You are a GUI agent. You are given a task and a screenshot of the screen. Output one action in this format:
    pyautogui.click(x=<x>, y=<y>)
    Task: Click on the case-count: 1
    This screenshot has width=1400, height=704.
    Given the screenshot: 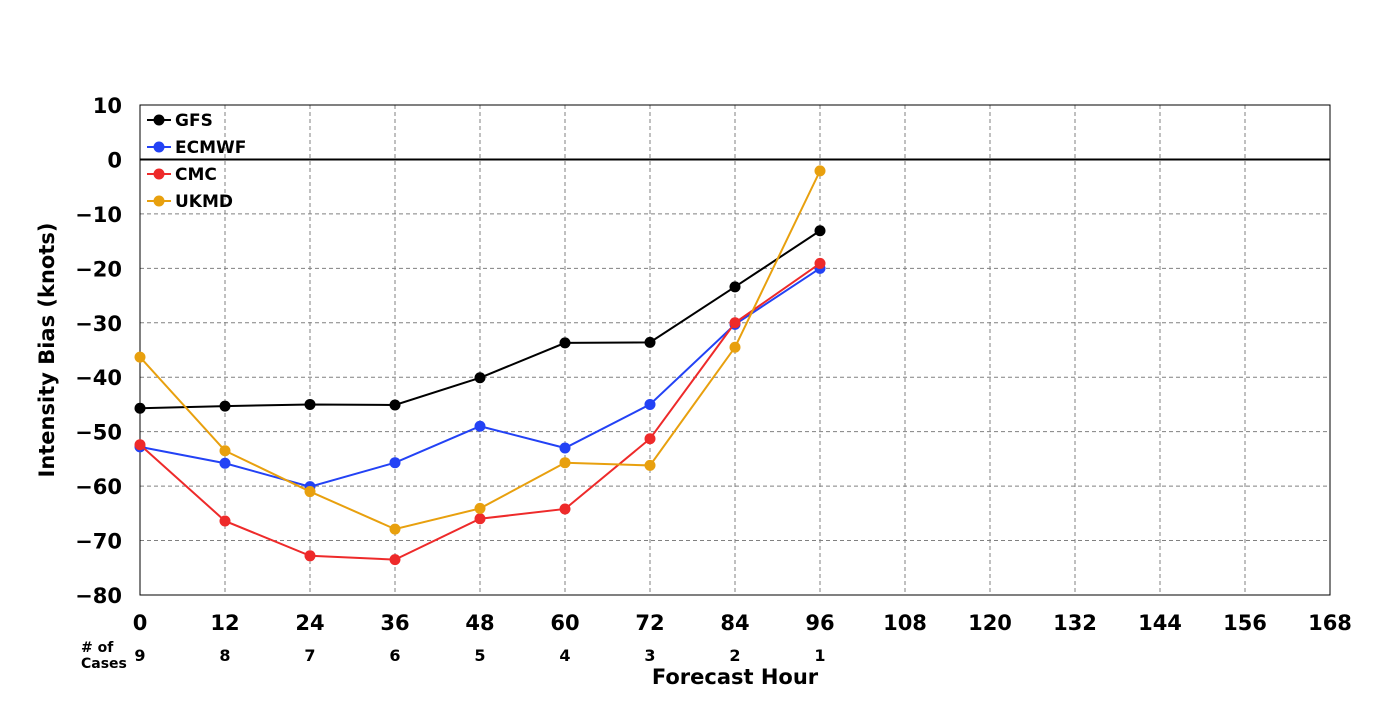 What is the action you would take?
    pyautogui.click(x=819, y=655)
    